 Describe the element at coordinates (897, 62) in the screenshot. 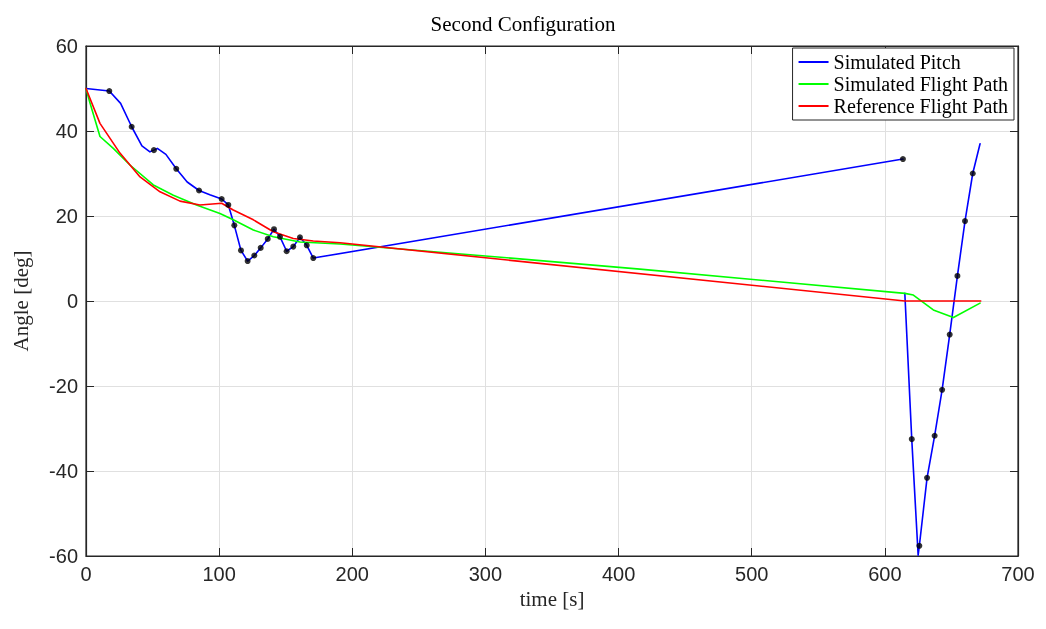

I see `legend-label: Simulated Pitch` at that location.